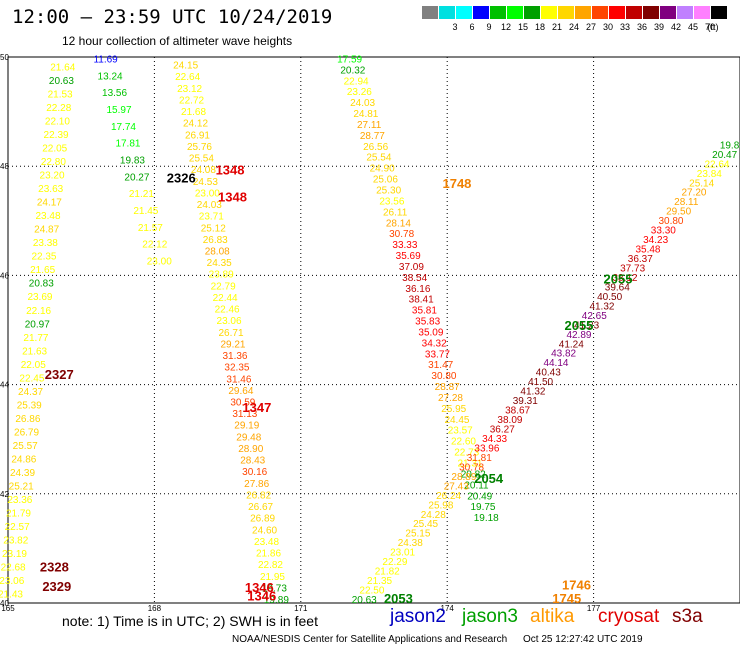 The width and height of the screenshot is (740, 650). What do you see at coordinates (509, 420) in the screenshot?
I see `wave-height-point: 38.09` at bounding box center [509, 420].